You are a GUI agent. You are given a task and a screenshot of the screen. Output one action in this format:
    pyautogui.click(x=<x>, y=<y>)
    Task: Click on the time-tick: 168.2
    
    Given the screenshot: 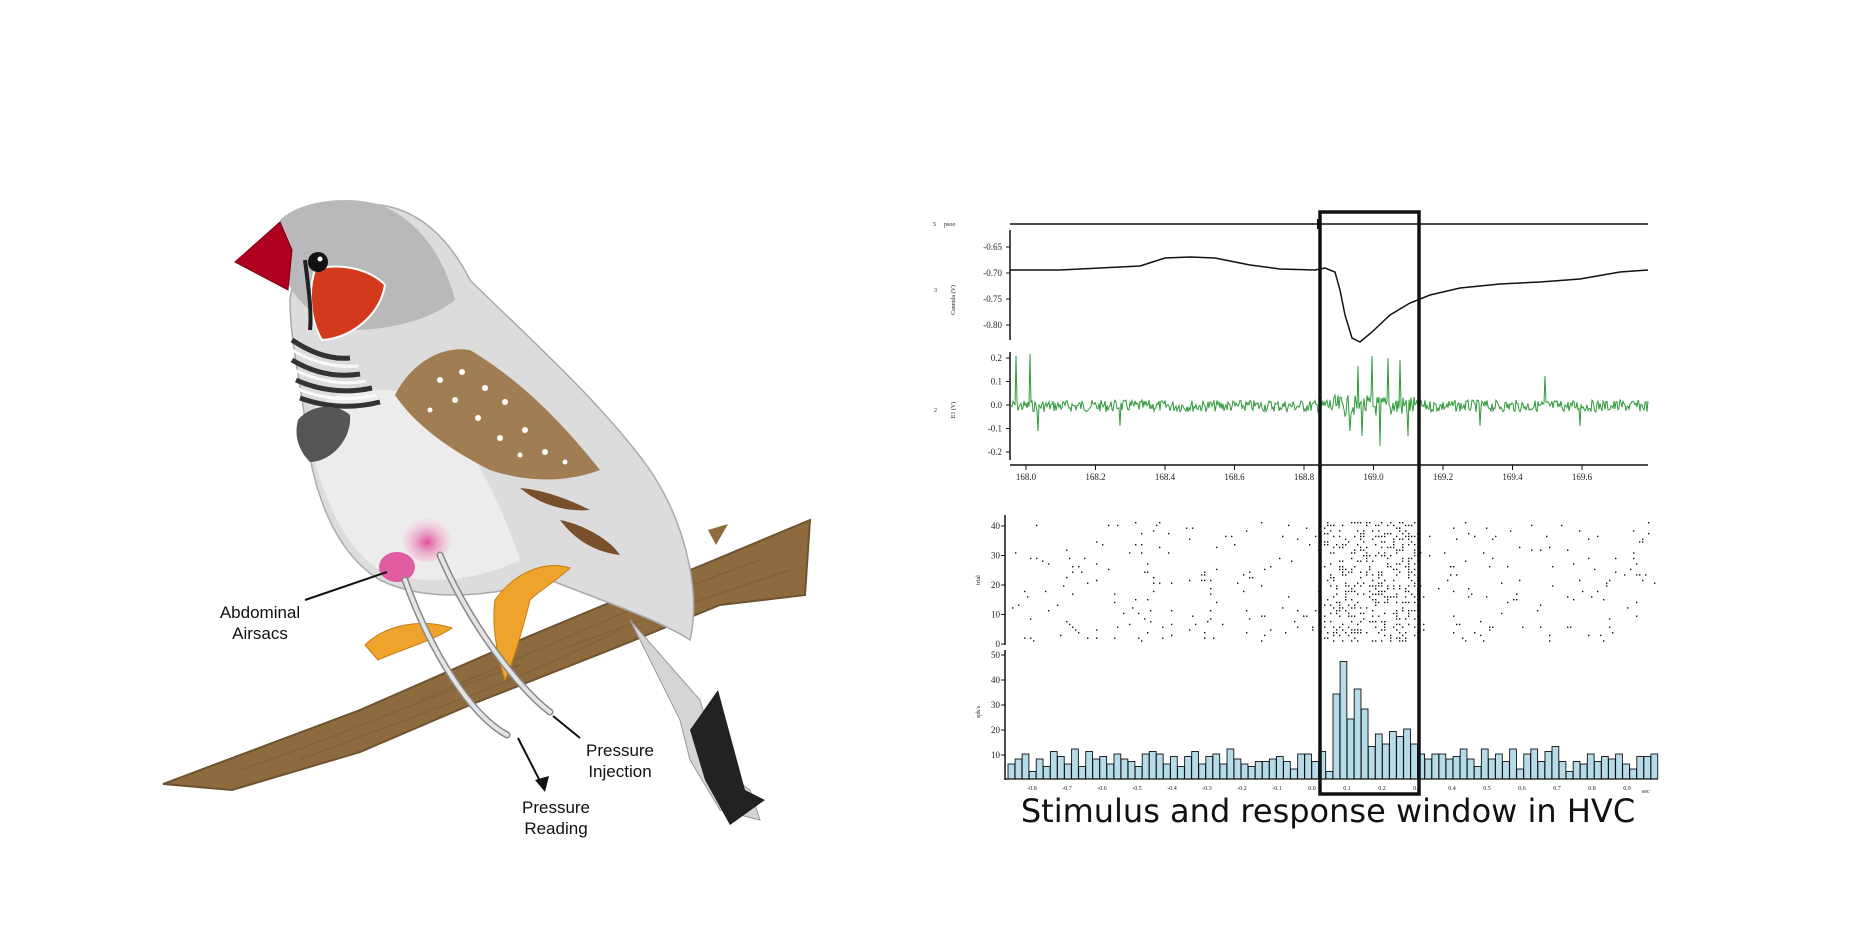 What is the action you would take?
    pyautogui.click(x=1095, y=477)
    